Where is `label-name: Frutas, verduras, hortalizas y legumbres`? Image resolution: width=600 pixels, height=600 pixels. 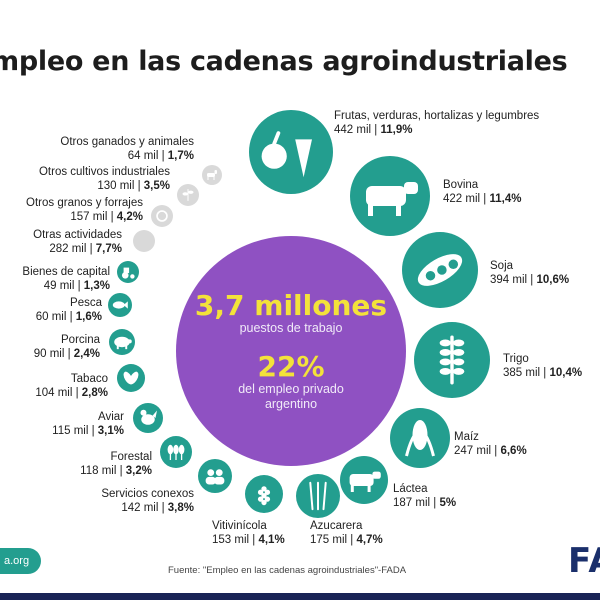
label-name: Frutas, verduras, hortalizas y legumbres is located at coordinates (437, 116).